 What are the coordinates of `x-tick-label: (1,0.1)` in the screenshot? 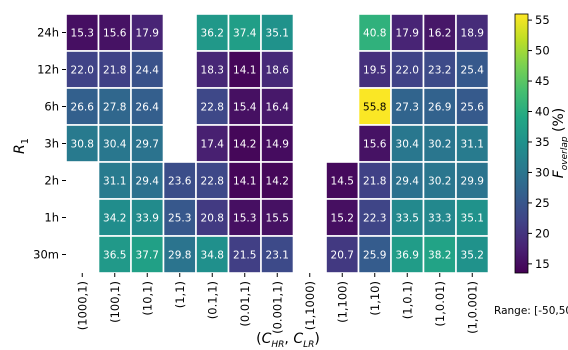 It's located at (407, 300).